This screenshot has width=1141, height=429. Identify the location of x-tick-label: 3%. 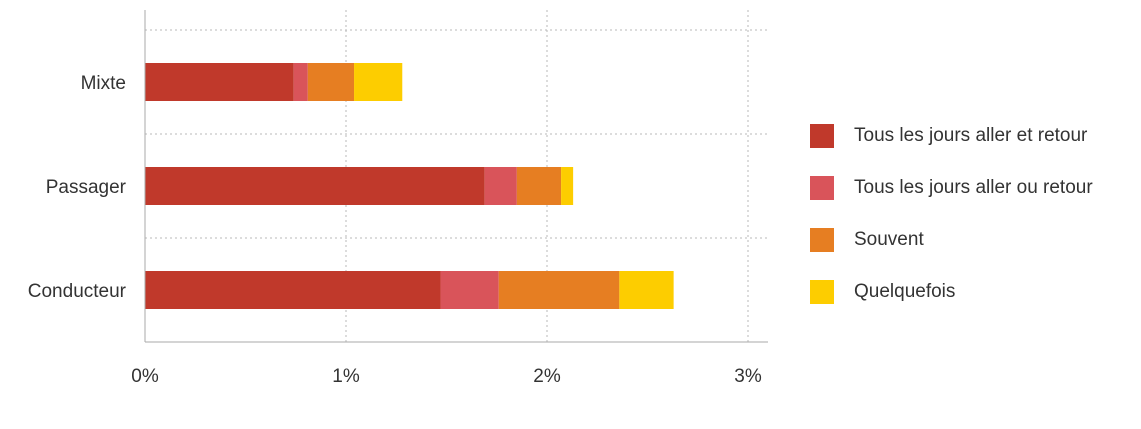
(748, 376).